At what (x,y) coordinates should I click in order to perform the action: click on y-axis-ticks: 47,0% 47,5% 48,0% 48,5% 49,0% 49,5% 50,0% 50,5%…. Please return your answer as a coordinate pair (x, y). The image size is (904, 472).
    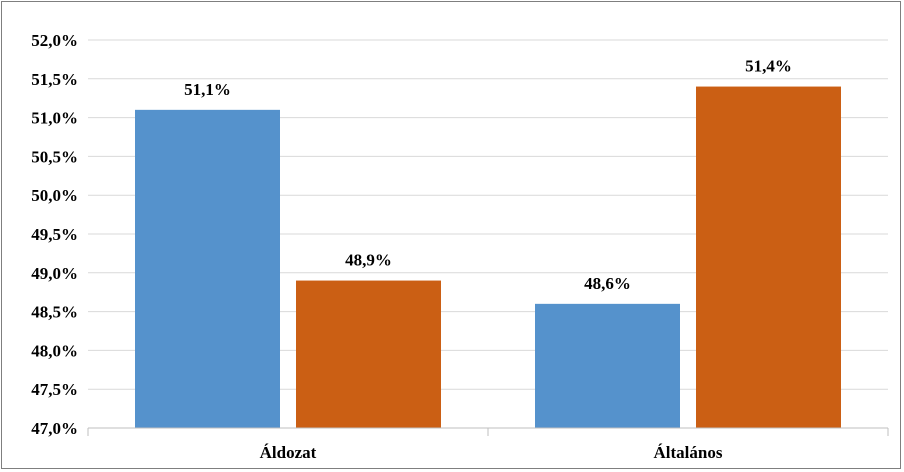
    Looking at the image, I should click on (54, 234).